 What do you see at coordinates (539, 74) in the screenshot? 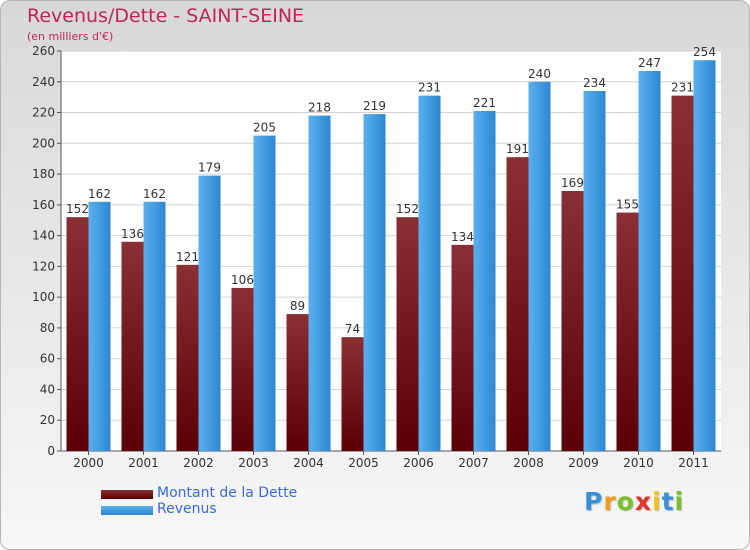
I see `data-label-revenus: 240` at bounding box center [539, 74].